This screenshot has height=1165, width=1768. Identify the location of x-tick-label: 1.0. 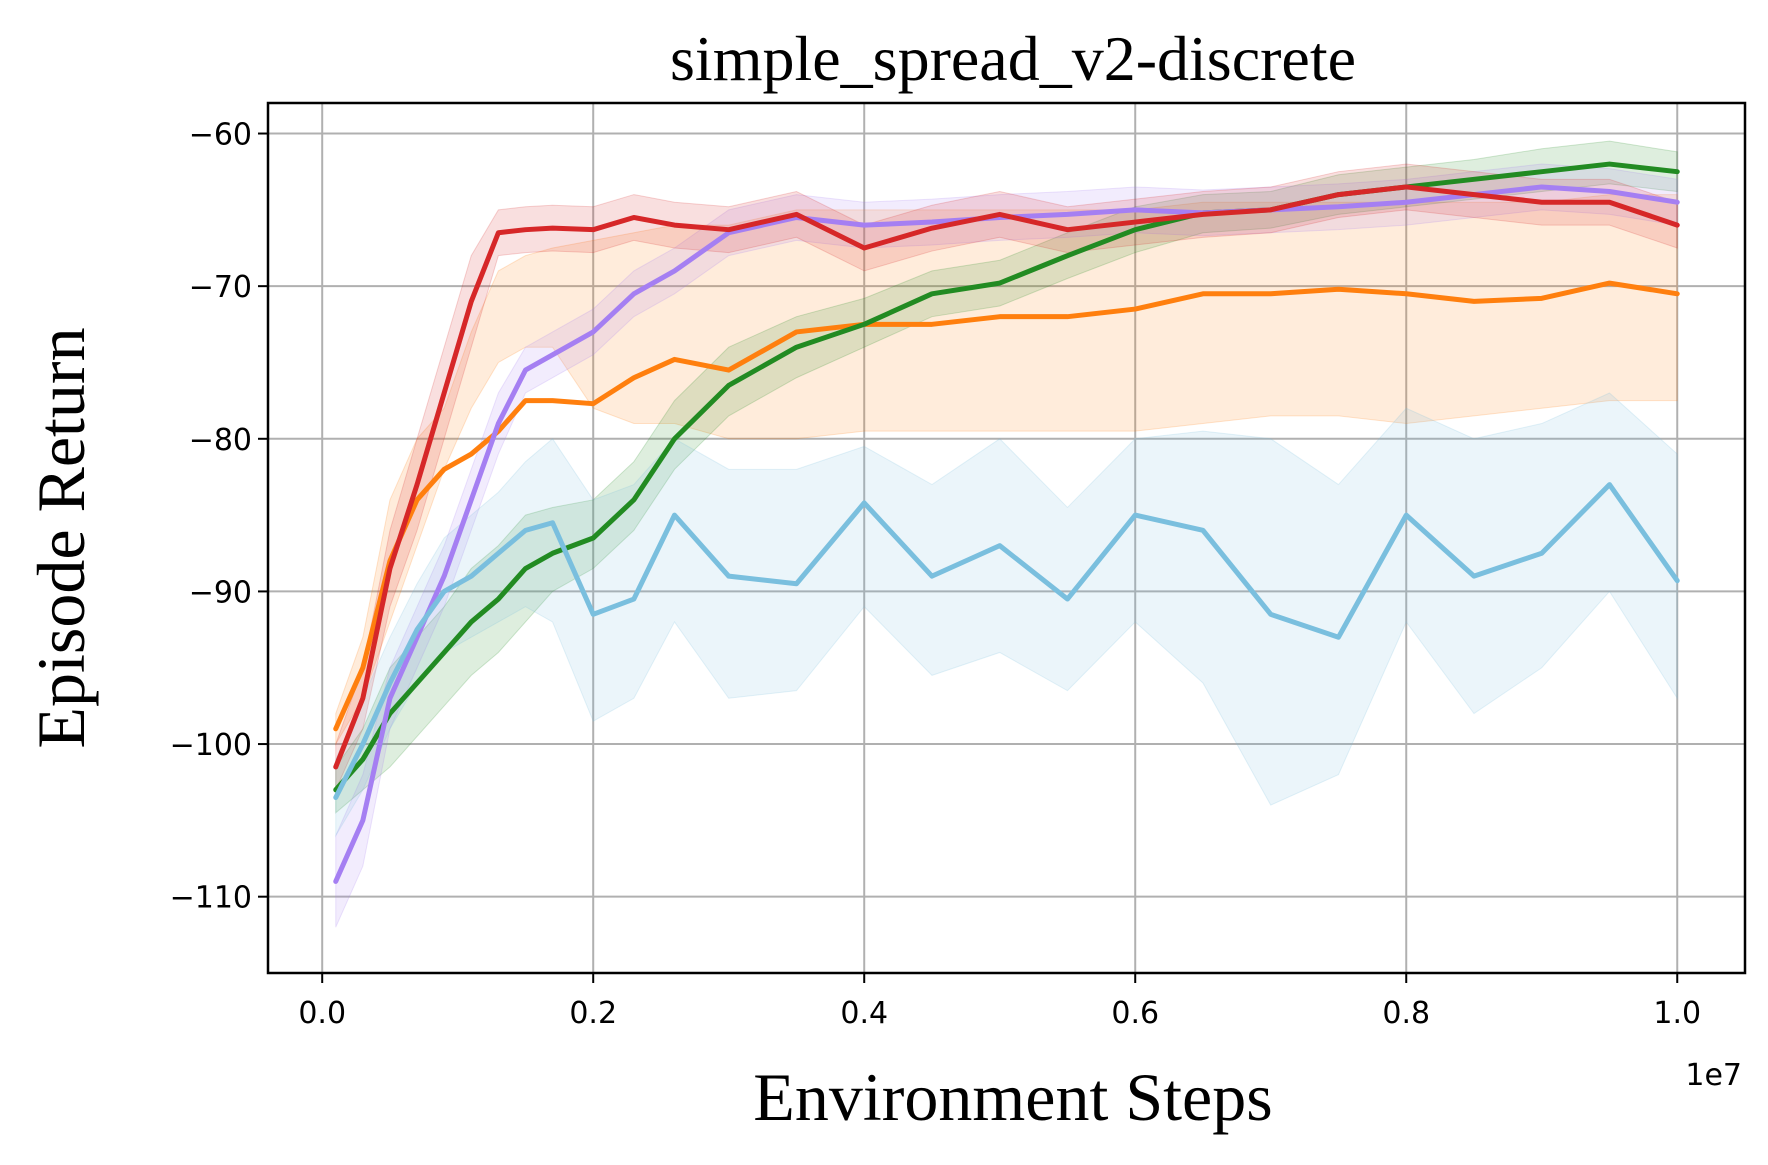
(1677, 1013).